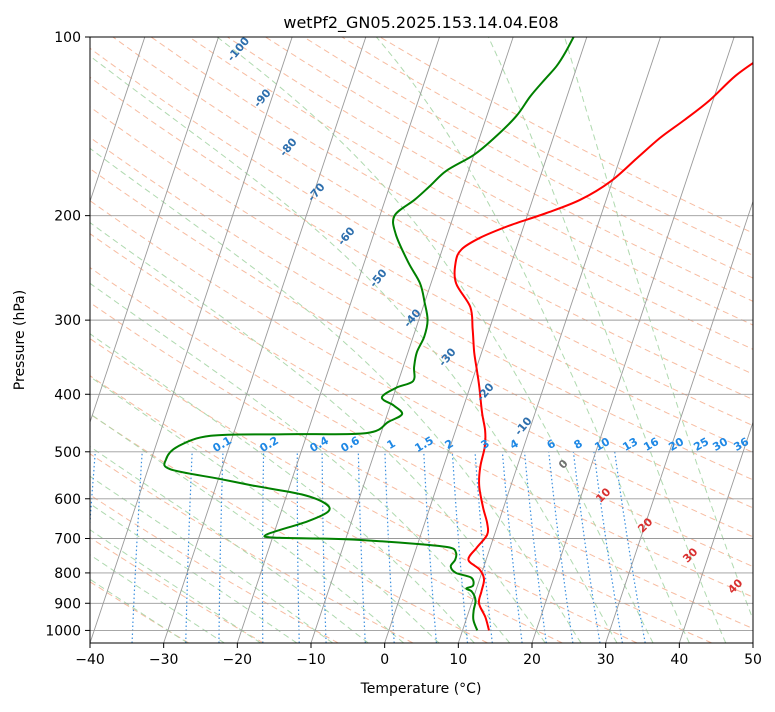 The height and width of the screenshot is (712, 775). I want to click on x-tick-label: 10, so click(458, 660).